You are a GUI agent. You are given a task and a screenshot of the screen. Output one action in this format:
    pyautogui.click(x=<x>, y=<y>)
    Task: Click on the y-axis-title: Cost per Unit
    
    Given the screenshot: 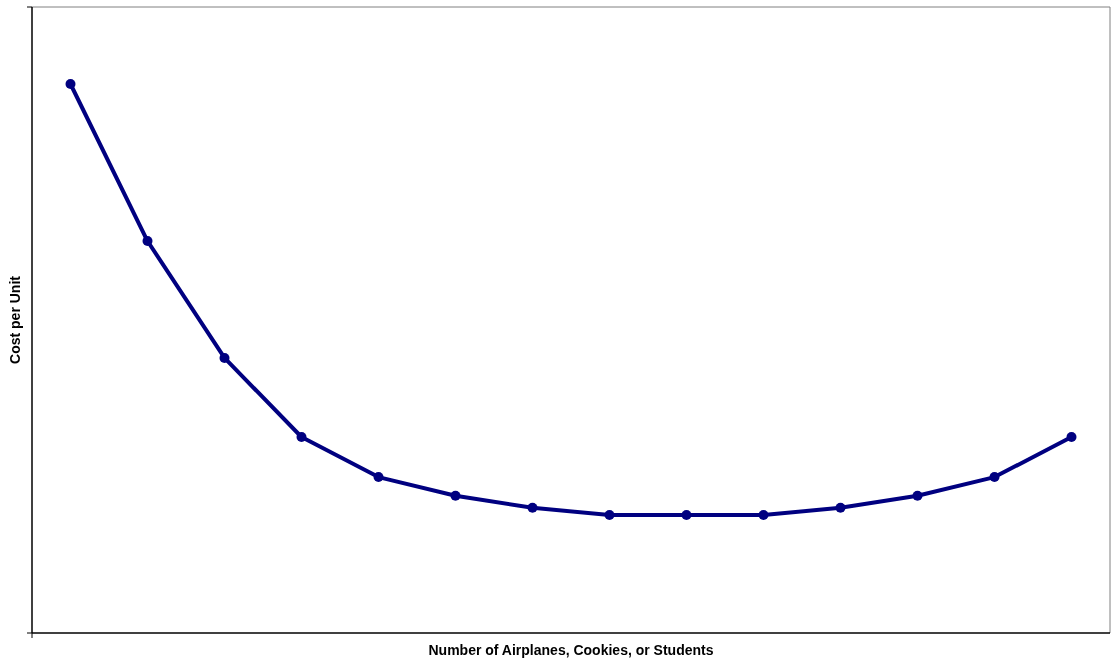 What is the action you would take?
    pyautogui.click(x=15, y=319)
    